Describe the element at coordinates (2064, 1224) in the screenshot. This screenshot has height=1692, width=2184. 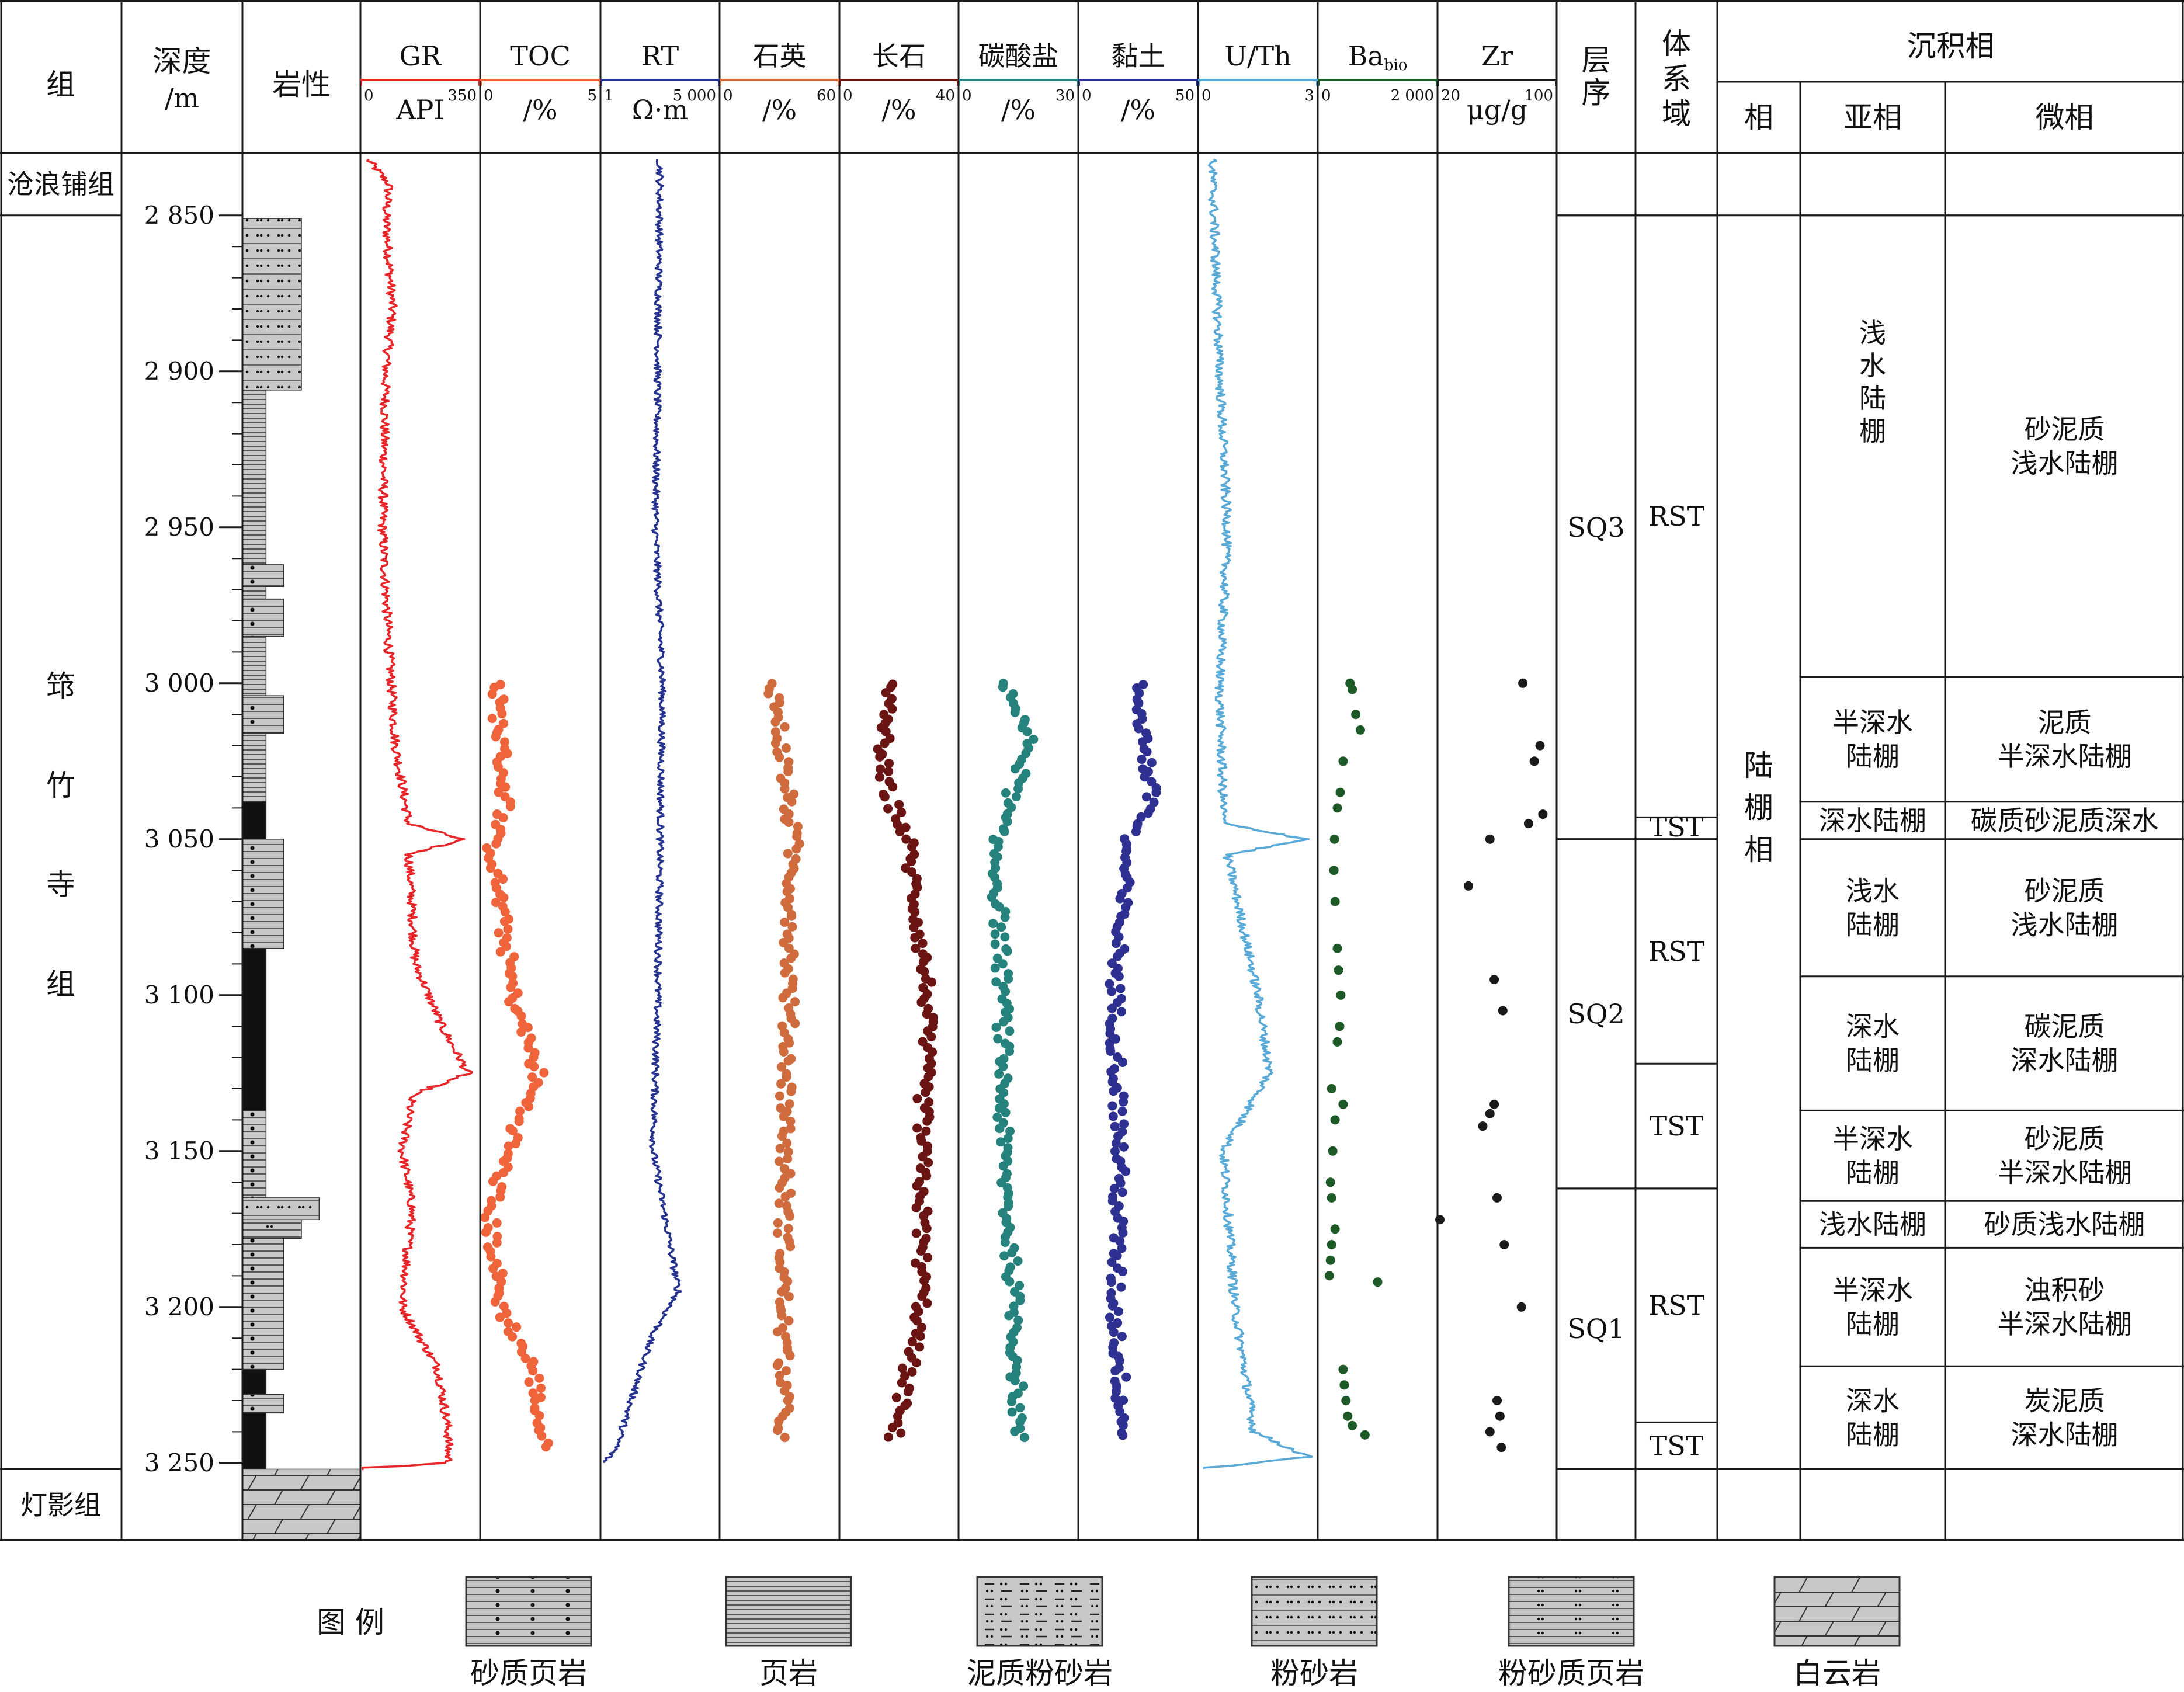
I see `microfacies-label: 砂质浅水陆棚` at that location.